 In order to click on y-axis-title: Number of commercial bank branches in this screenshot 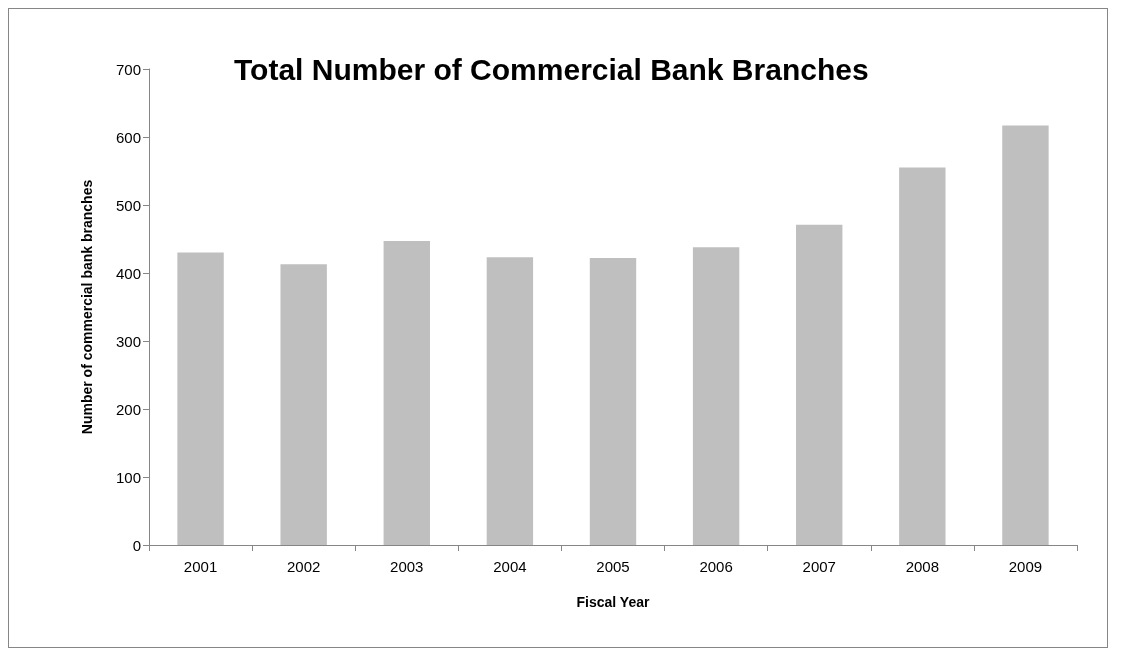, I will do `click(87, 307)`.